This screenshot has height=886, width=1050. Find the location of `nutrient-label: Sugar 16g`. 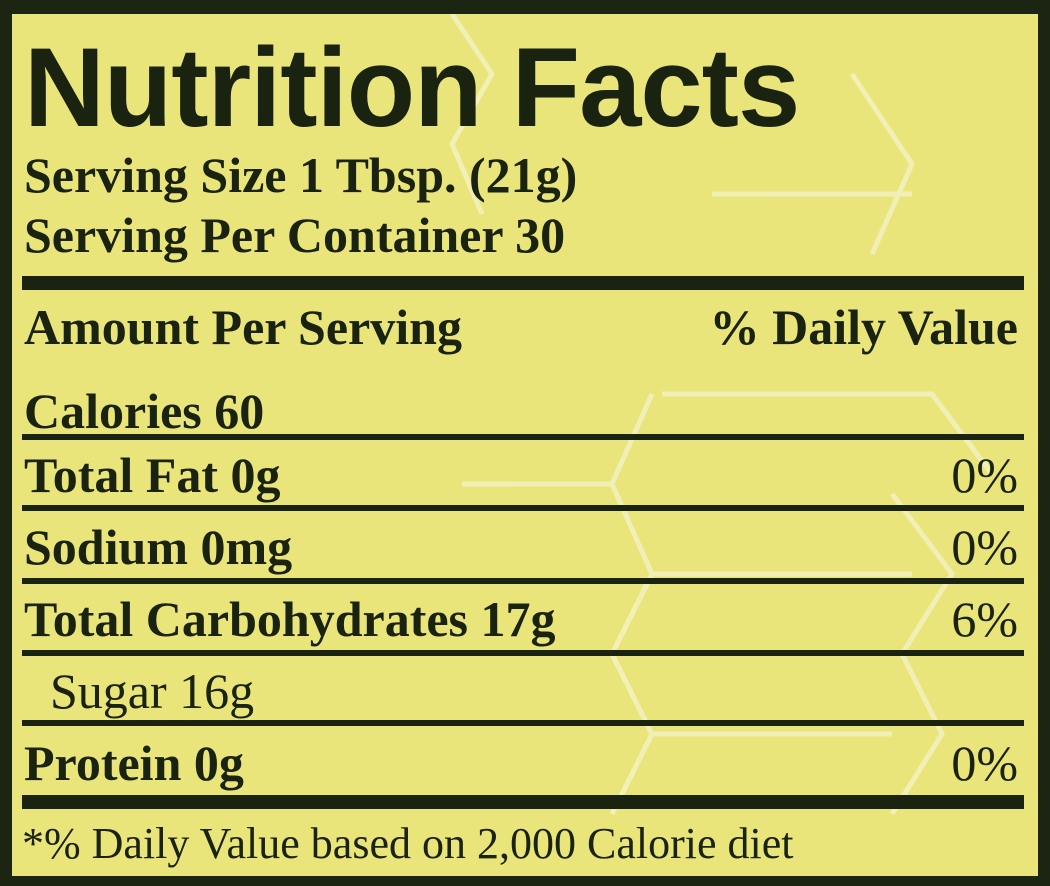

nutrient-label: Sugar 16g is located at coordinates (152, 691).